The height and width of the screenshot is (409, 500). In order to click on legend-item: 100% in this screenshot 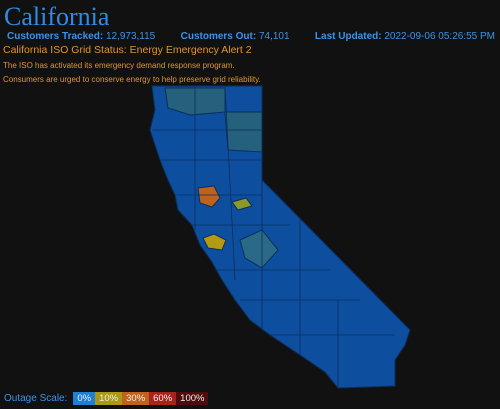, I will do `click(192, 398)`.